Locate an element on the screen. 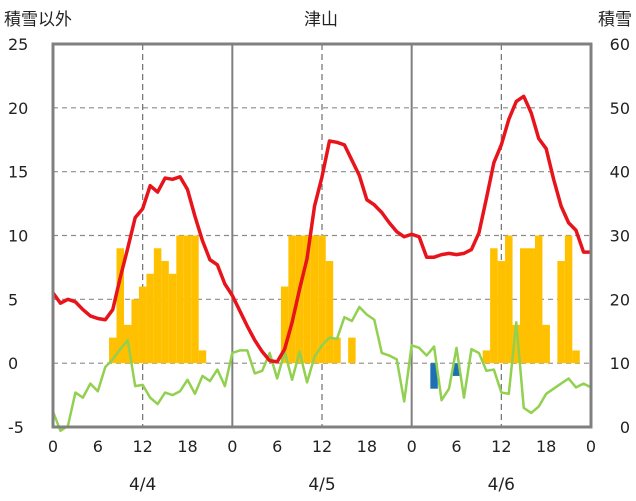  left-tick-label: 25 is located at coordinates (18, 44).